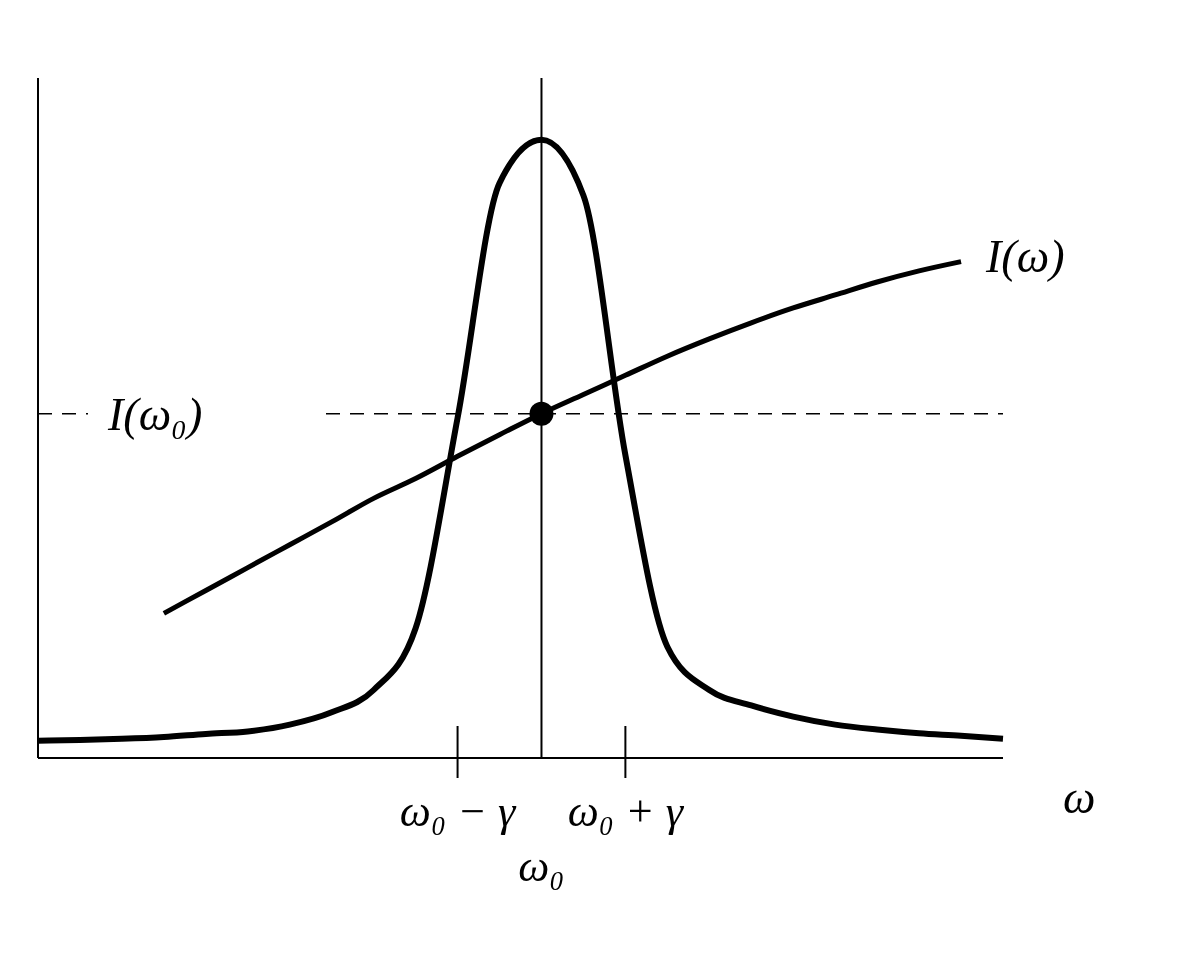 The image size is (1181, 953). Describe the element at coordinates (458, 811) in the screenshot. I see `x-tick-label: ω₀ − γ` at that location.